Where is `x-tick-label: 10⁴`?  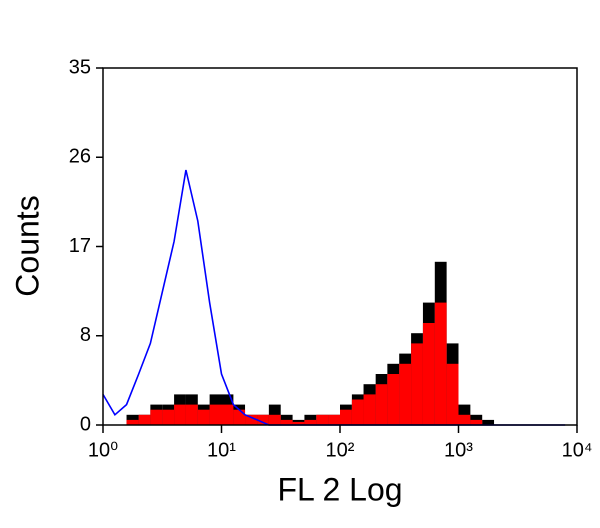 x-tick-label: 10⁴ is located at coordinates (577, 450).